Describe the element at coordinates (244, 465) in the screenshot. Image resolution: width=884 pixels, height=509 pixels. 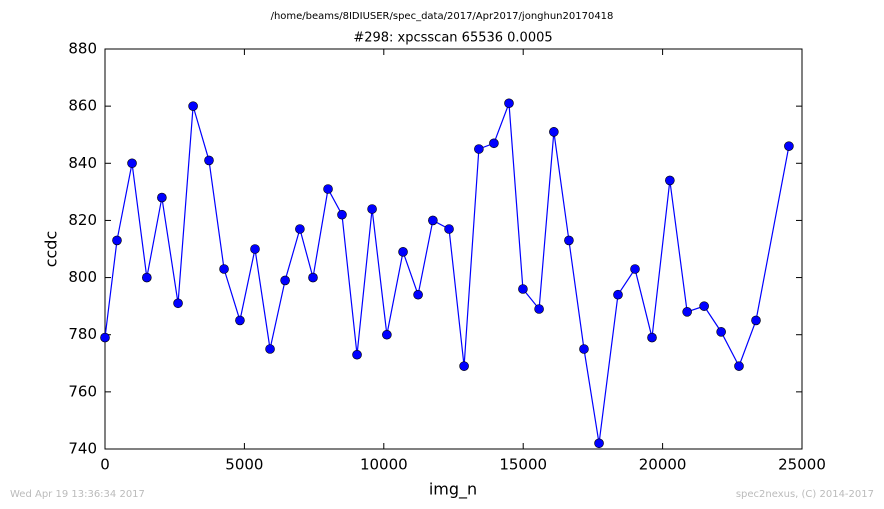
I see `x-tick-label: 5000` at that location.